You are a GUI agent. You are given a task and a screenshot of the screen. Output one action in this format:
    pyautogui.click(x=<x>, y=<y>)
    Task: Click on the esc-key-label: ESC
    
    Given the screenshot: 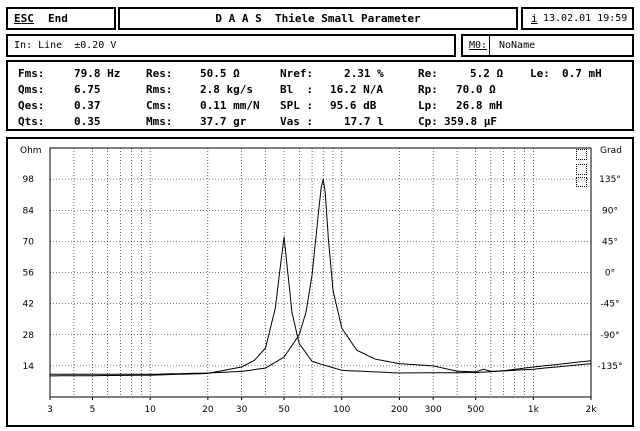 What is the action you would take?
    pyautogui.click(x=24, y=18)
    